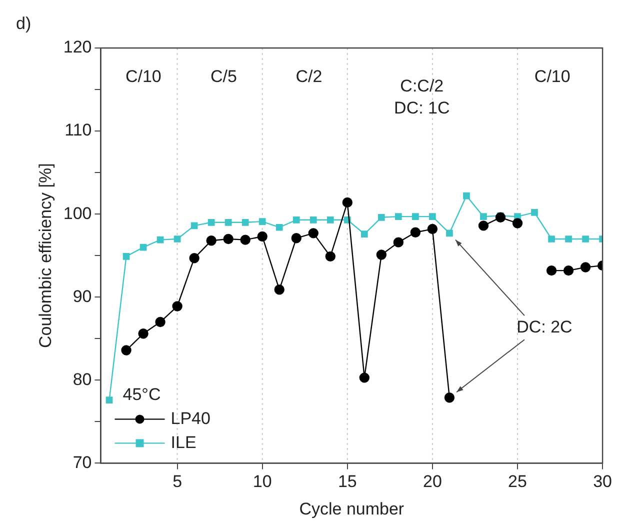 Image resolution: width=623 pixels, height=532 pixels. Describe the element at coordinates (45, 255) in the screenshot. I see `y-axis-title: Coulombic efficiency [%]` at that location.